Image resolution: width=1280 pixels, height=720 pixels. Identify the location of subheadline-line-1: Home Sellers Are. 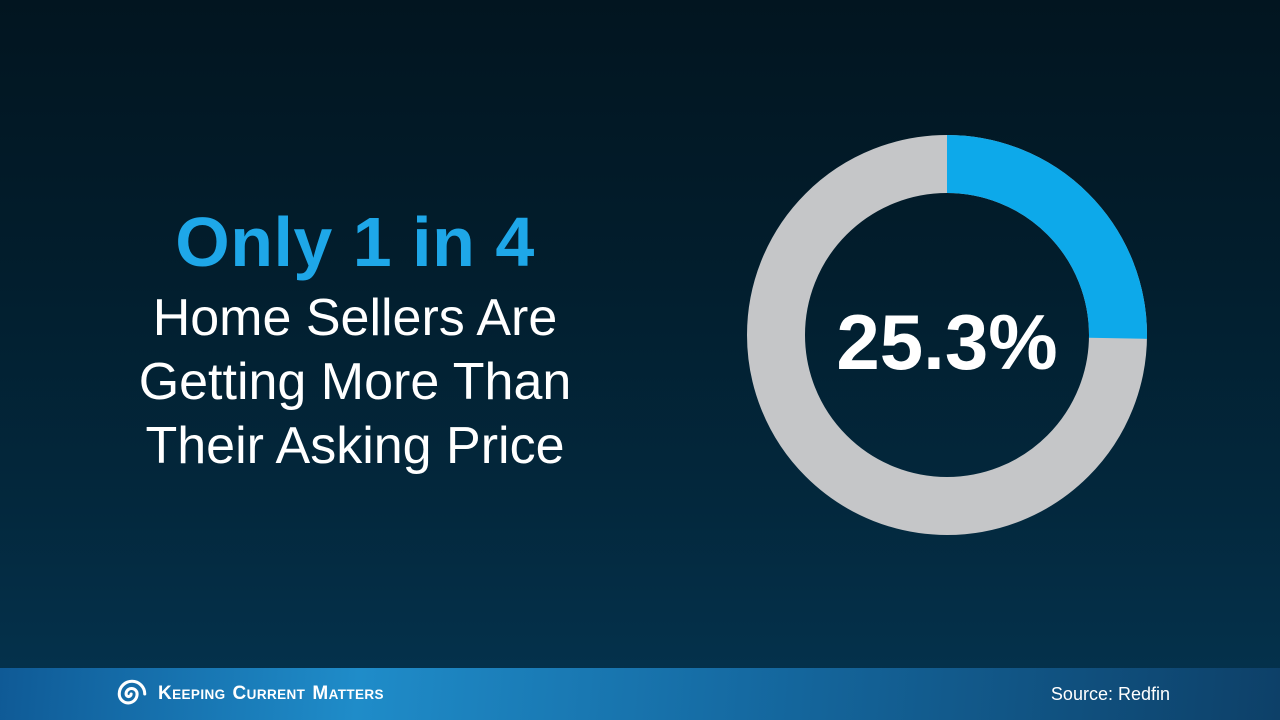
(355, 318).